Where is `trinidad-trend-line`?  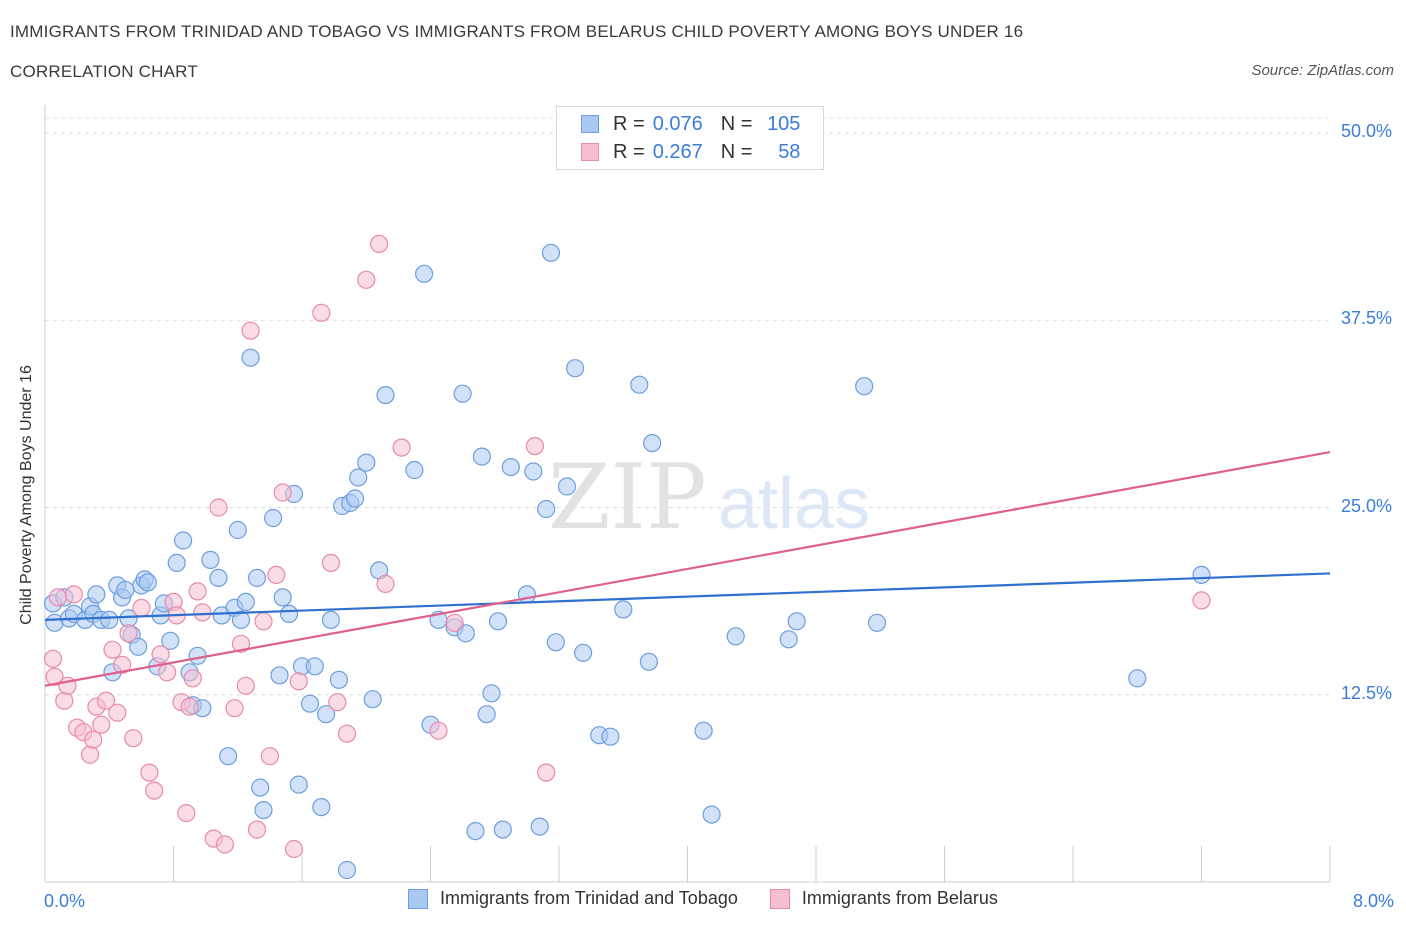
trinidad-trend-line is located at coordinates (687, 596).